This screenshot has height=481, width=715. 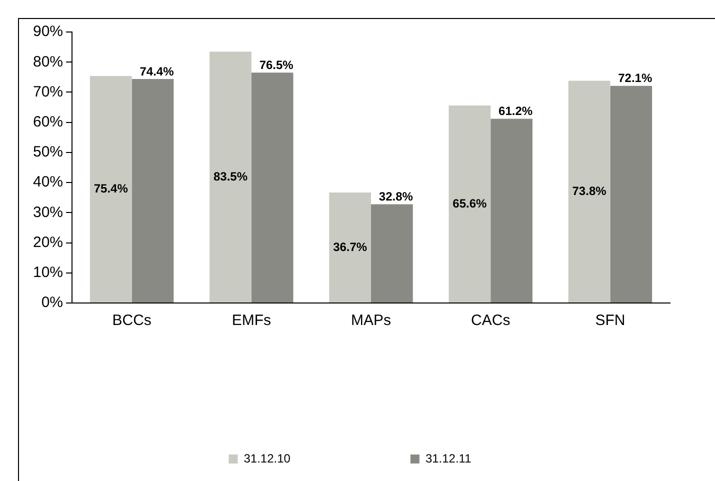 I want to click on y-tick-label: 30%, so click(x=48, y=212).